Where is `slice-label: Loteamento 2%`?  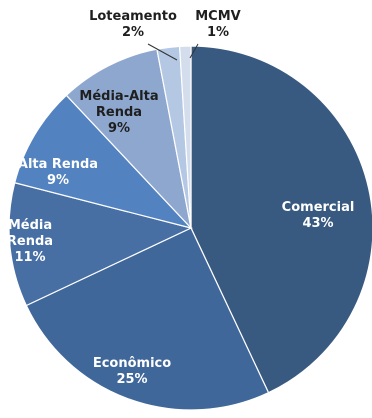
slice-label: Loteamento 2% is located at coordinates (133, 24).